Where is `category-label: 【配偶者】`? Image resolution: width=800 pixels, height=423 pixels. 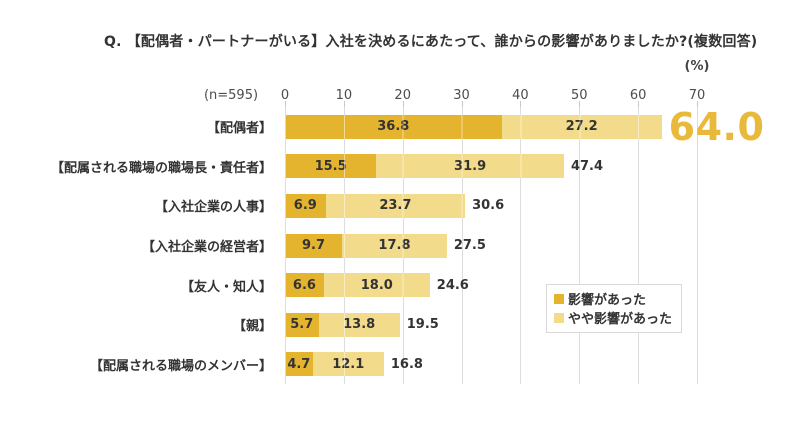
category-label: 【配偶者】 is located at coordinates (239, 129).